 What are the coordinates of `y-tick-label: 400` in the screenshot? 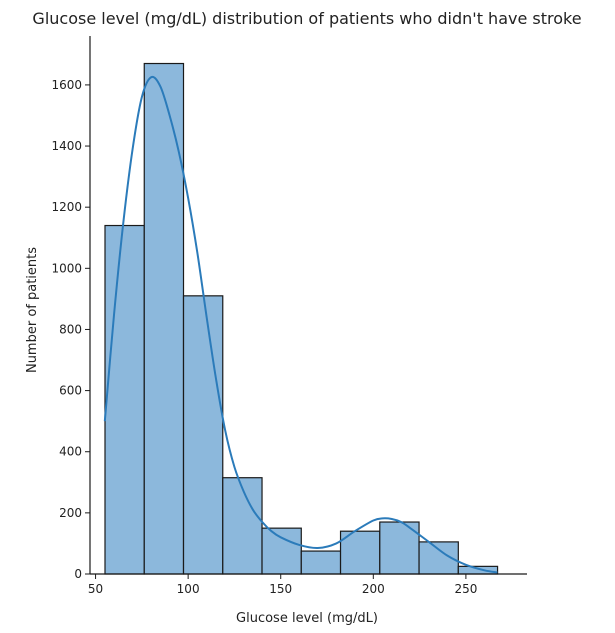 It's located at (70, 452).